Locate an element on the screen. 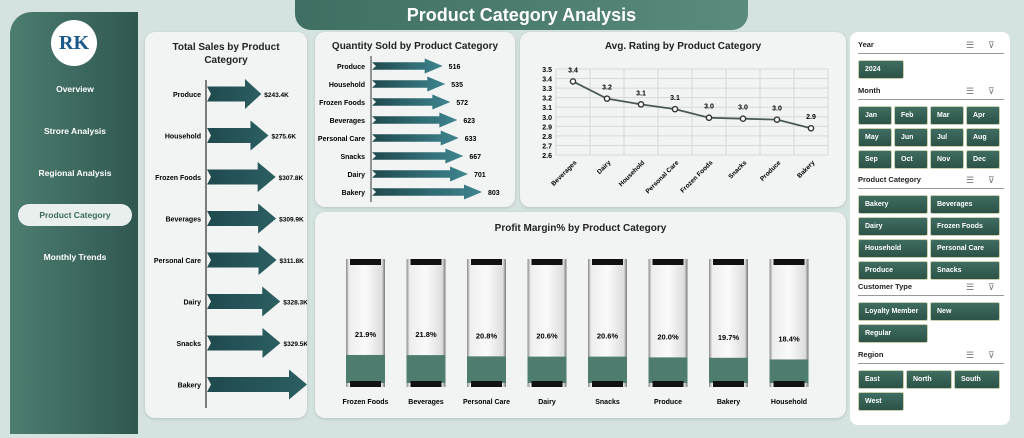 The width and height of the screenshot is (1024, 438). nav-regional-analysis: Regional Analysis is located at coordinates (75, 173).